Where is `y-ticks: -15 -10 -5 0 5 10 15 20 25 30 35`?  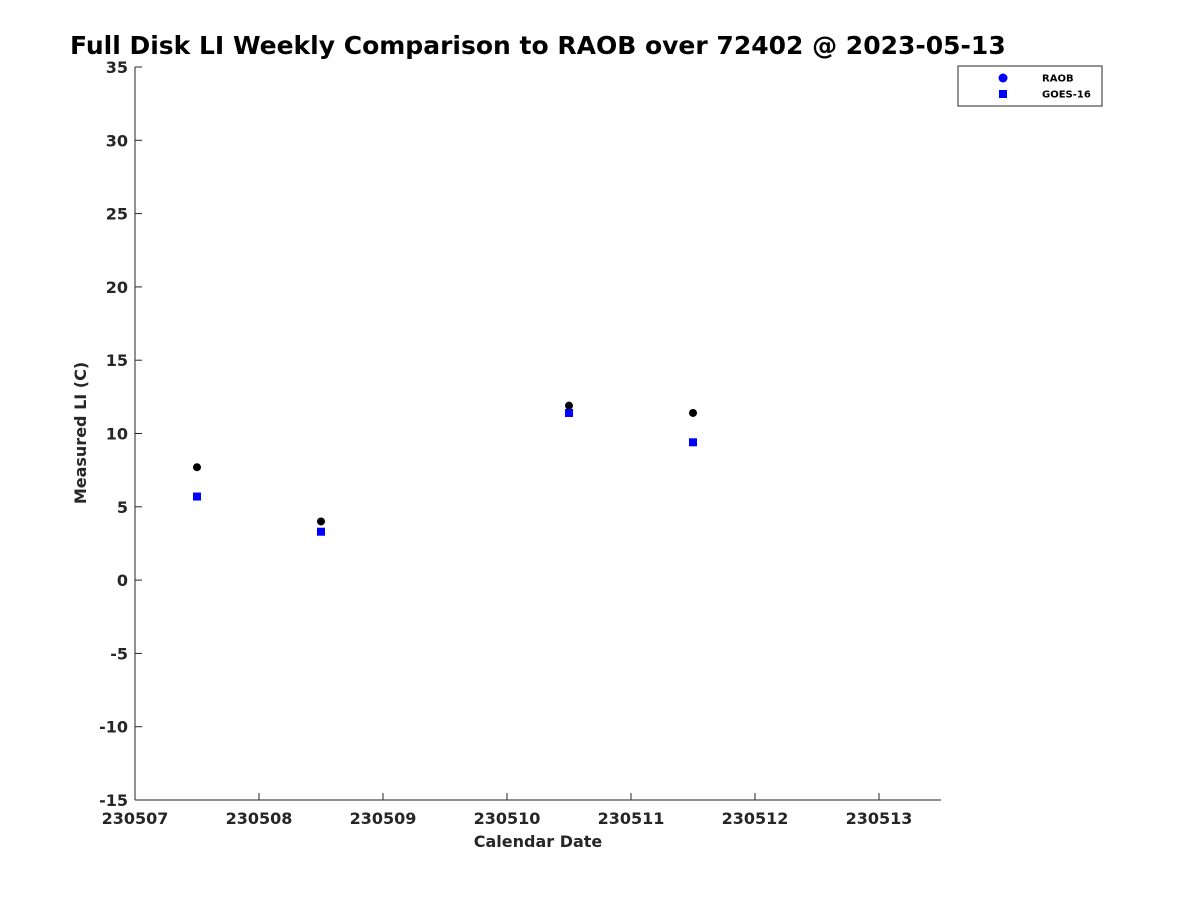 y-ticks: -15 -10 -5 0 5 10 15 20 25 30 35 is located at coordinates (120, 434).